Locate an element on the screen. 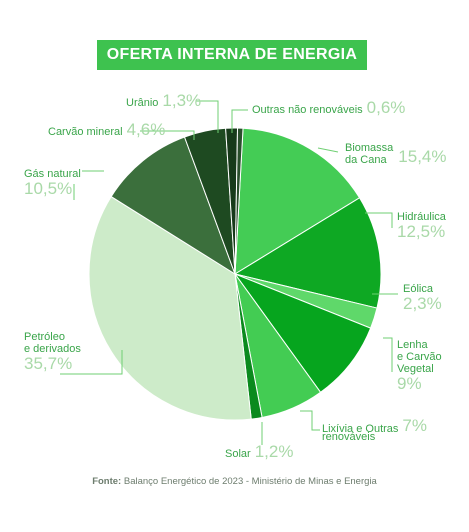  label-gas-natural-name: Gás natural is located at coordinates (52, 174).